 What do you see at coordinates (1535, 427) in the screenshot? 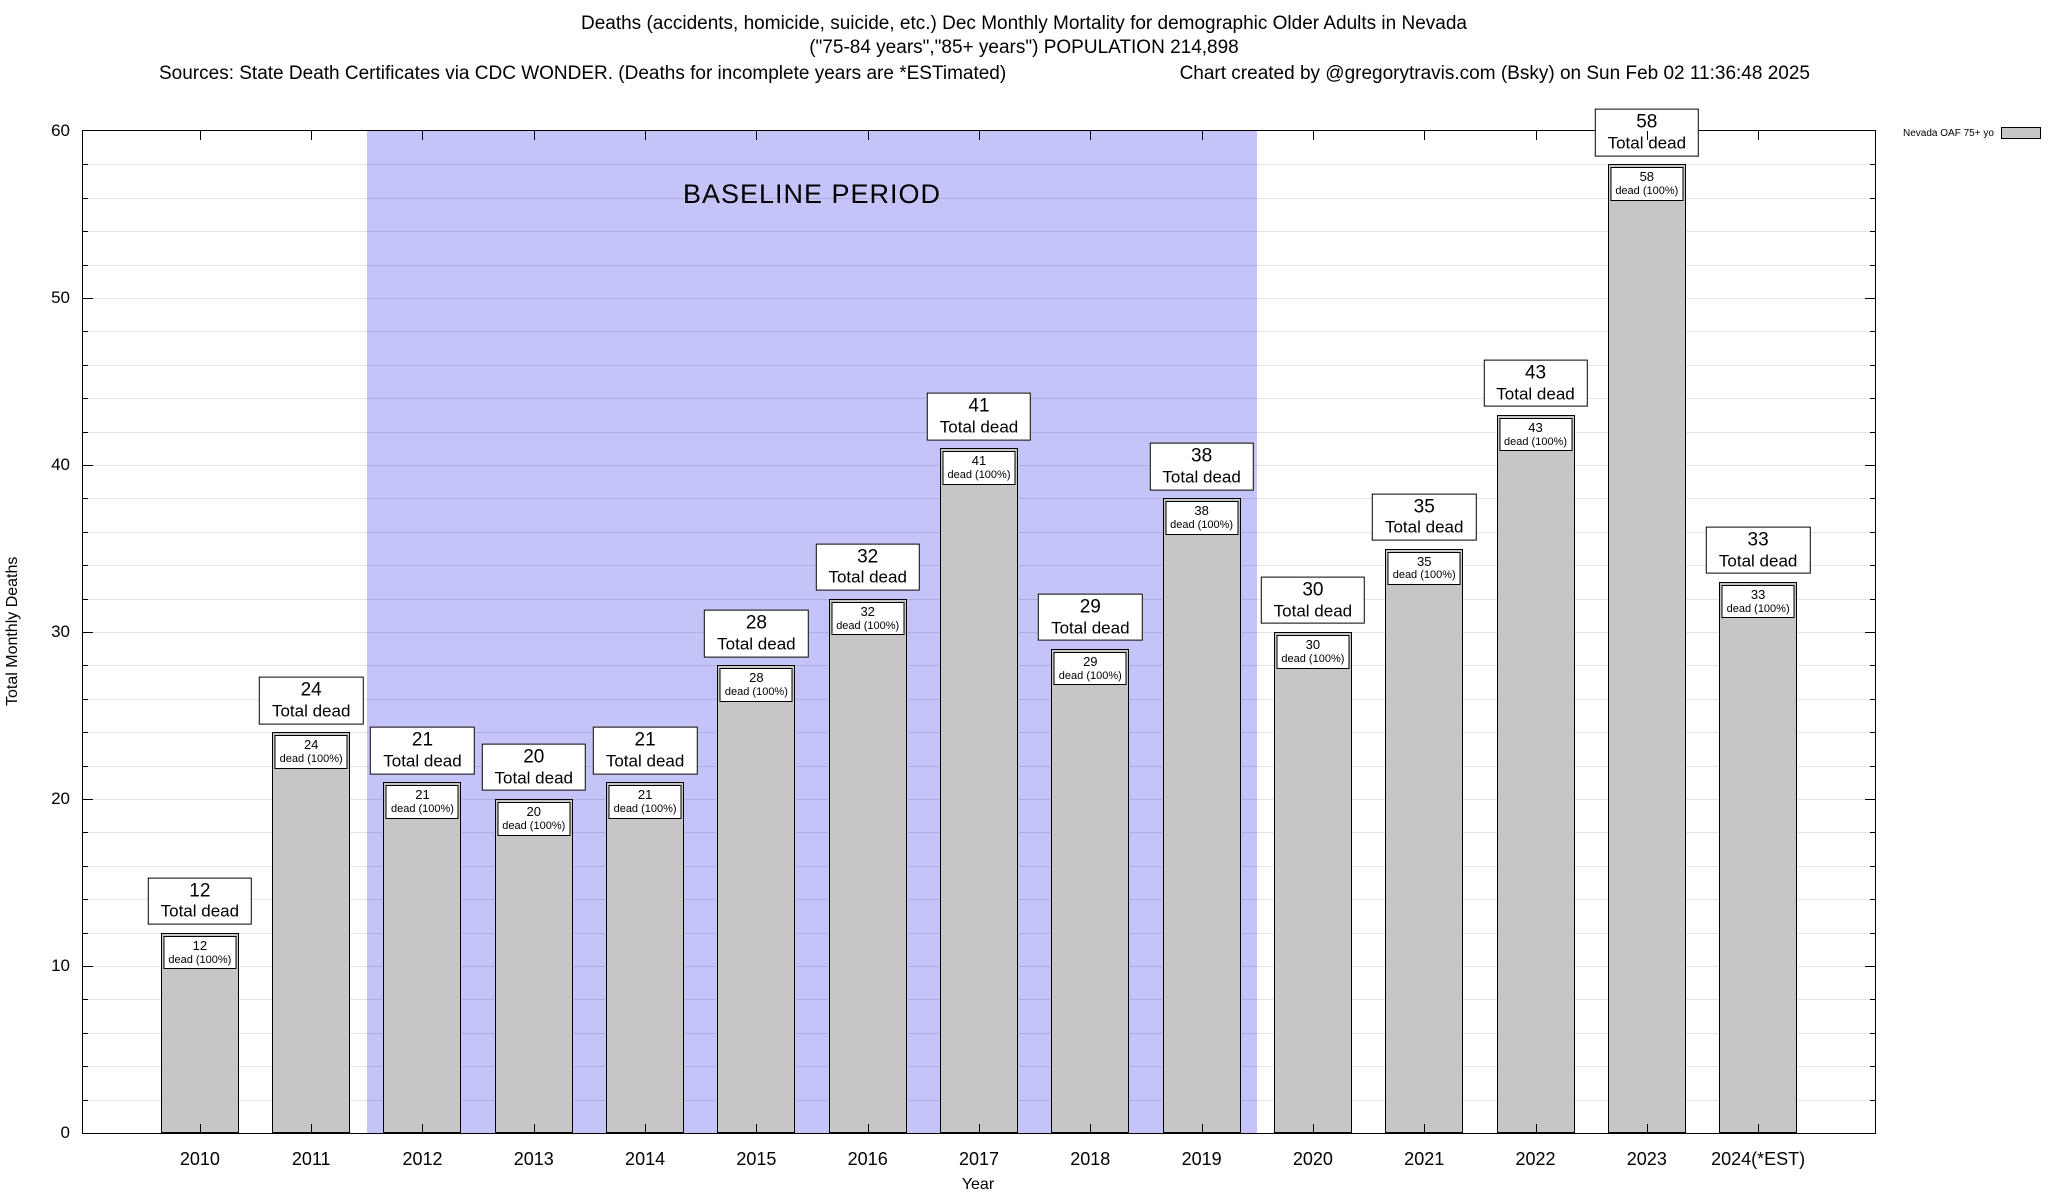
I see `bar-inner-value: 43` at bounding box center [1535, 427].